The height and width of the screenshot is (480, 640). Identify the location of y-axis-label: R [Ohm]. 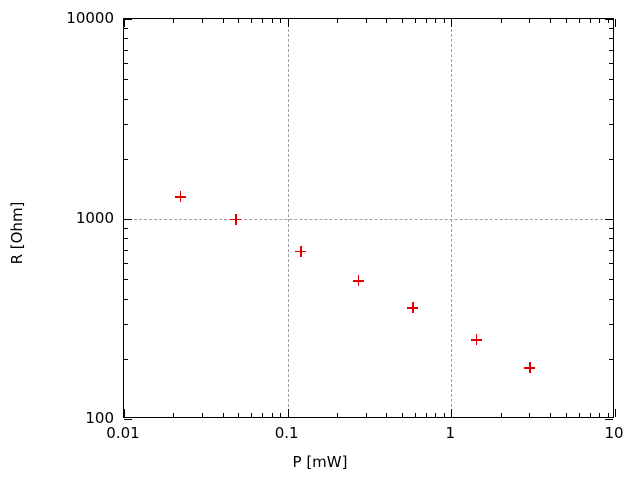
(17, 233).